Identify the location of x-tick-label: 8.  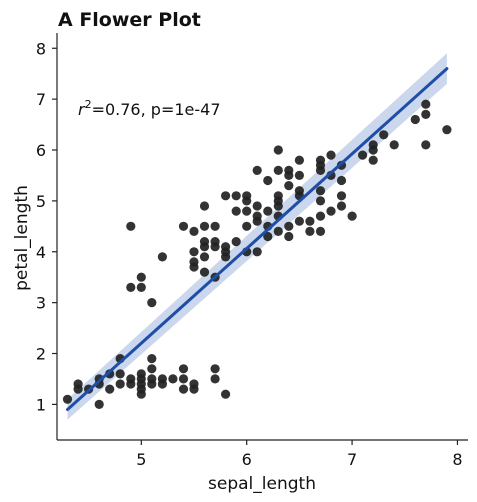
(457, 459).